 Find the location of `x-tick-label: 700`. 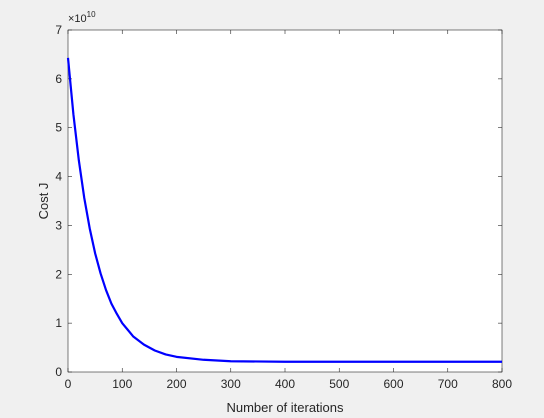

x-tick-label: 700 is located at coordinates (448, 384).